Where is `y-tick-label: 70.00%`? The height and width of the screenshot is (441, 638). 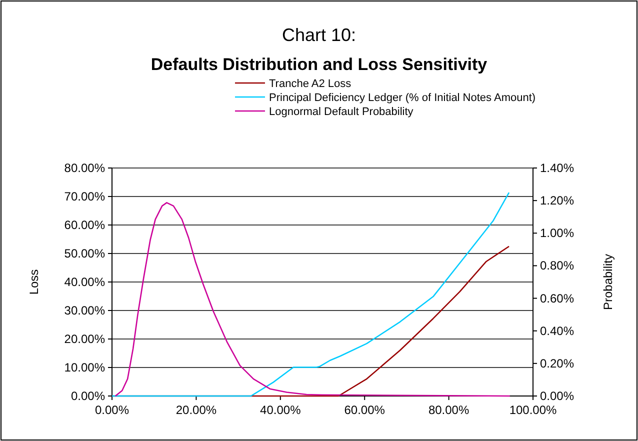 y-tick-label: 70.00% is located at coordinates (85, 197).